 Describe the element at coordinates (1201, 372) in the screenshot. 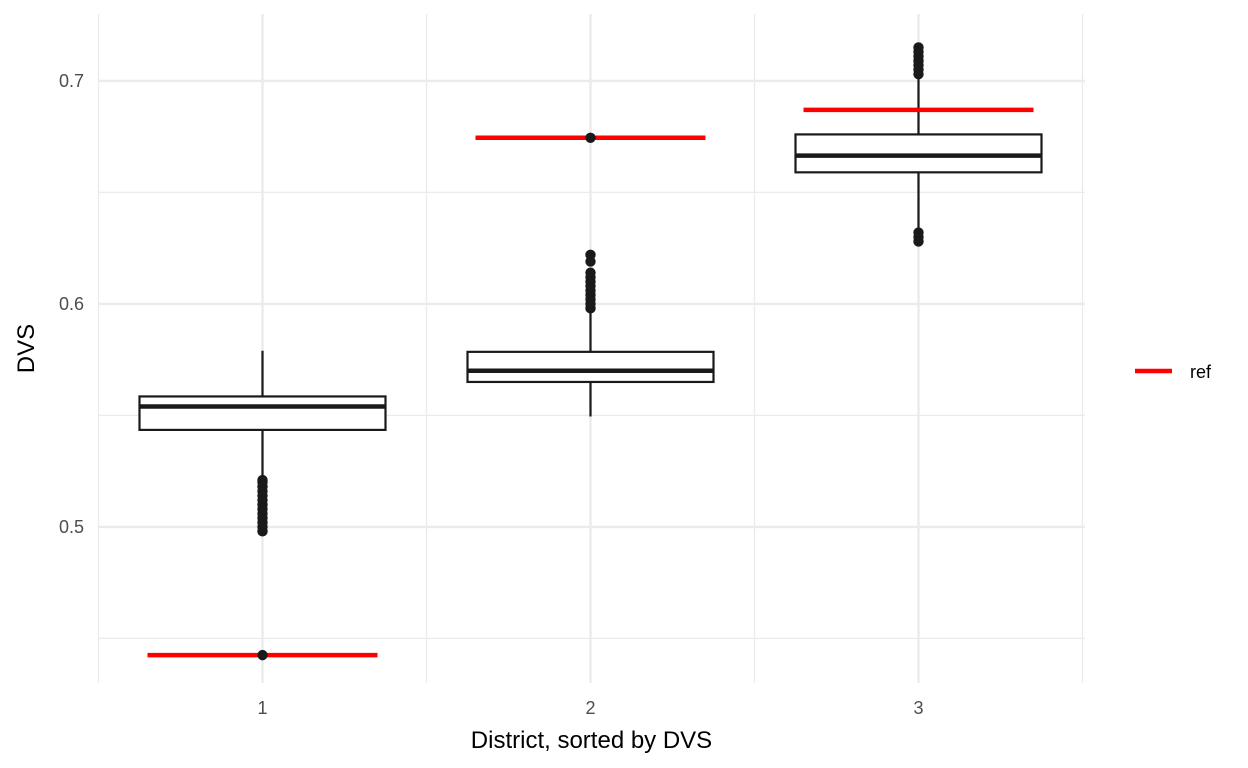

I see `legend-label-ref: ref` at that location.